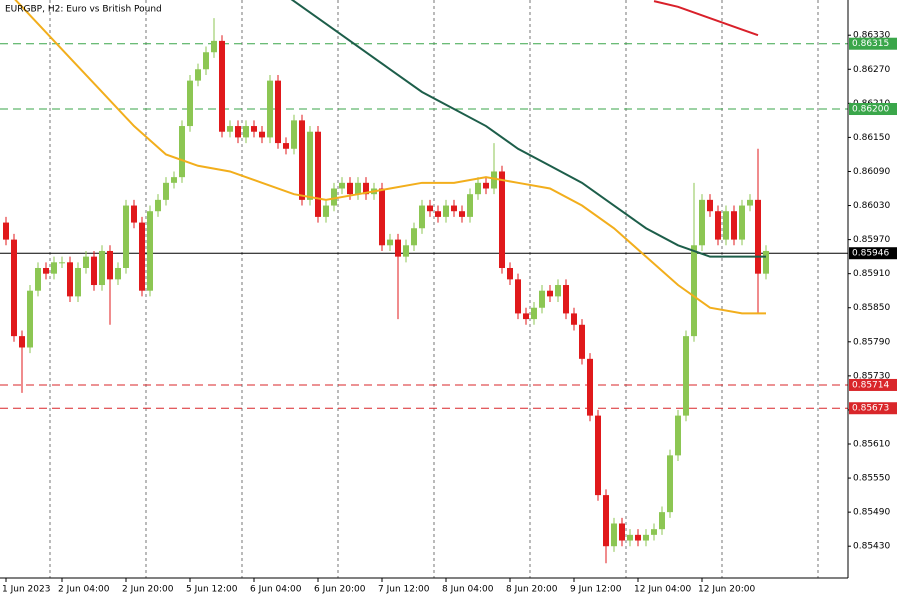  What do you see at coordinates (871, 445) in the screenshot?
I see `y-tick-label: 0.85610` at bounding box center [871, 445].